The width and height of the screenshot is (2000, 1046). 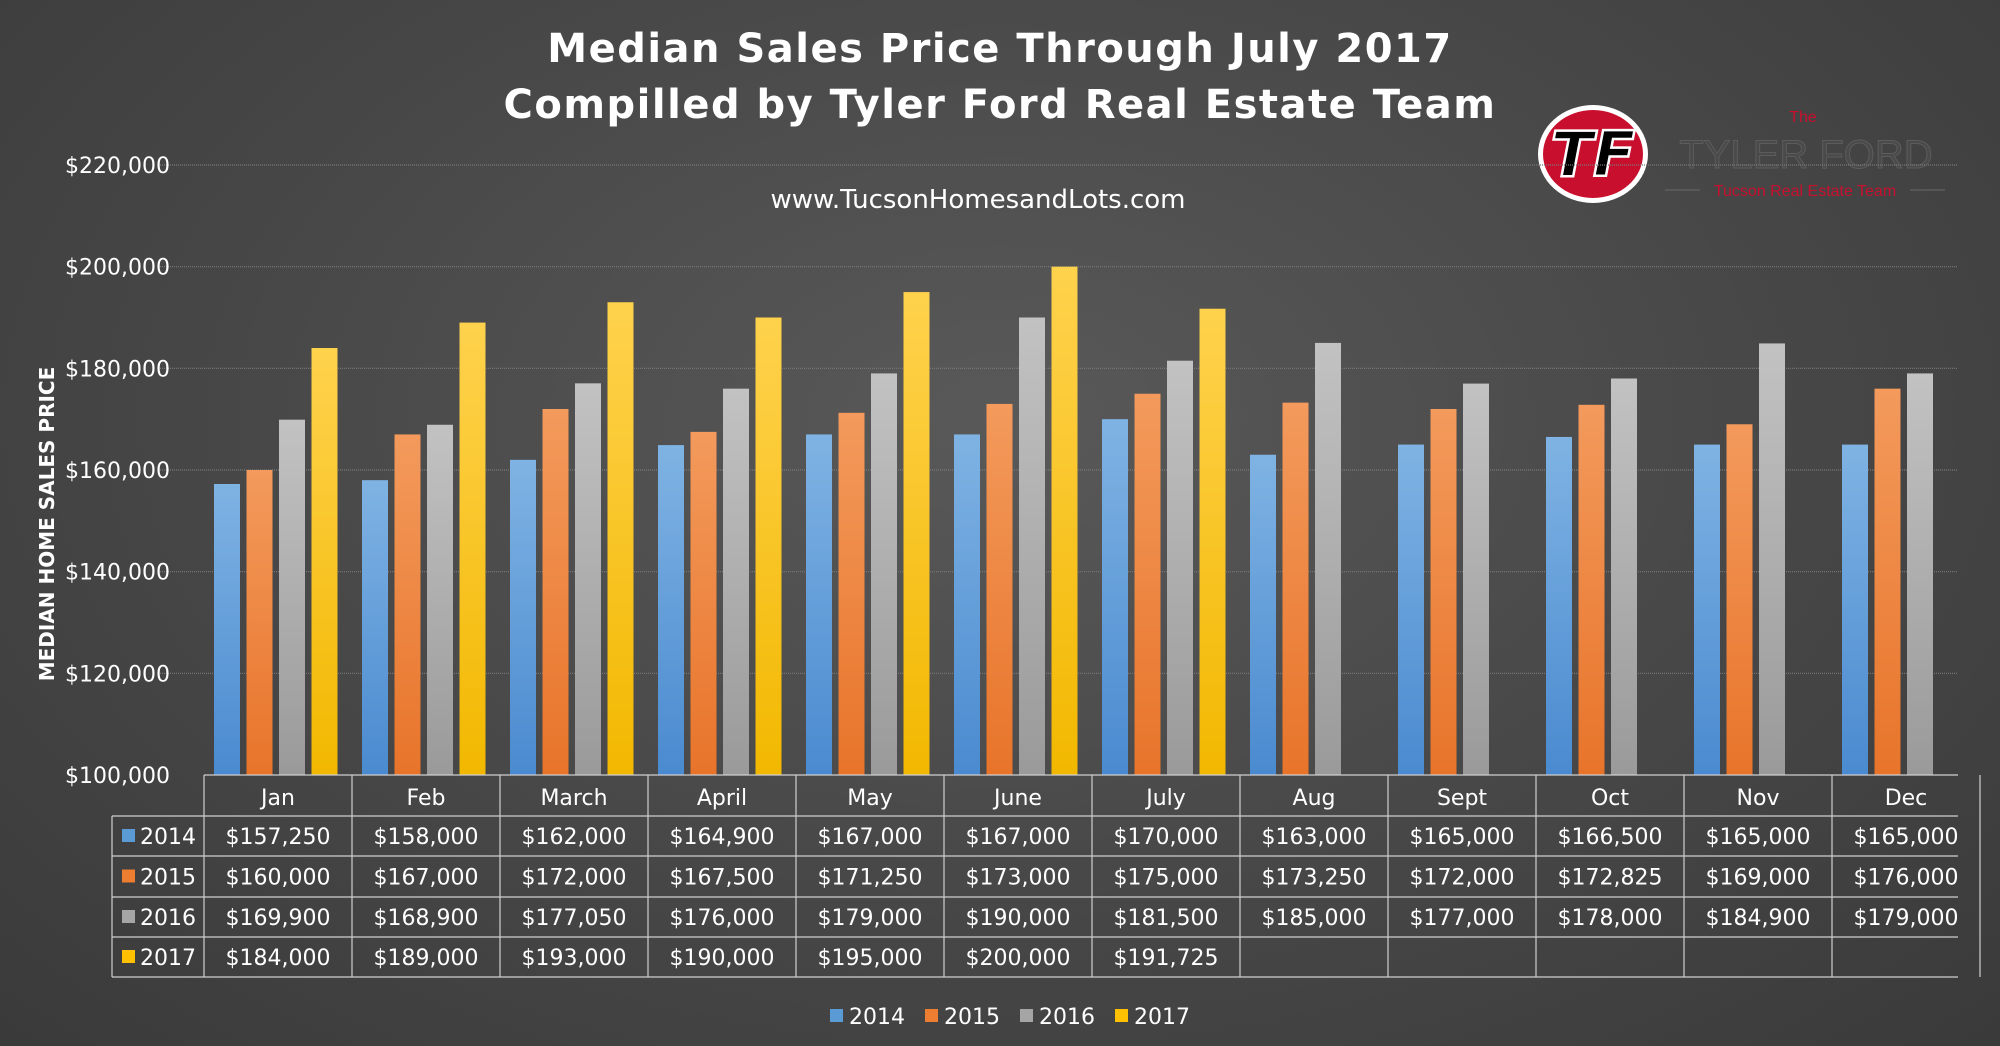 What do you see at coordinates (1328, 558) in the screenshot?
I see `bar-2016-aug` at bounding box center [1328, 558].